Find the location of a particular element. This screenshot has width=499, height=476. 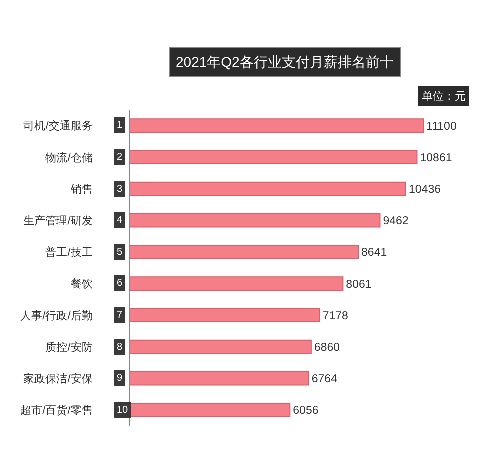

text: 10 is located at coordinates (123, 410).